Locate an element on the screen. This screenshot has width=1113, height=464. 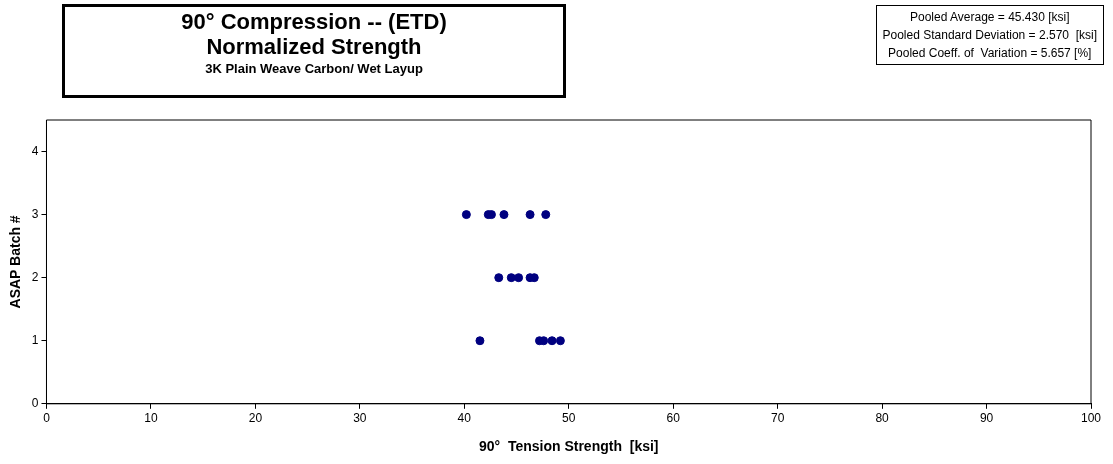
x-tick-label: 20 is located at coordinates (255, 418).